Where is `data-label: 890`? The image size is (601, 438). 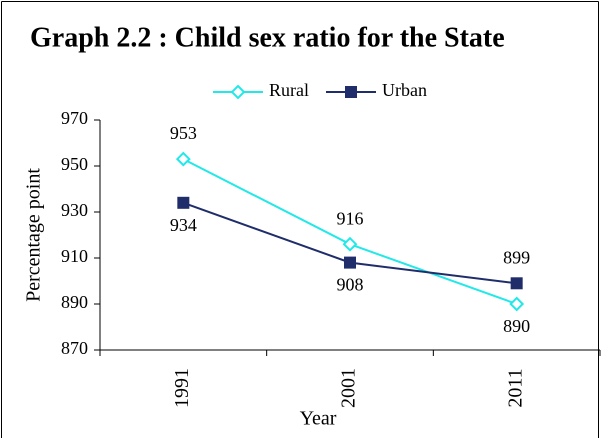 data-label: 890 is located at coordinates (516, 326).